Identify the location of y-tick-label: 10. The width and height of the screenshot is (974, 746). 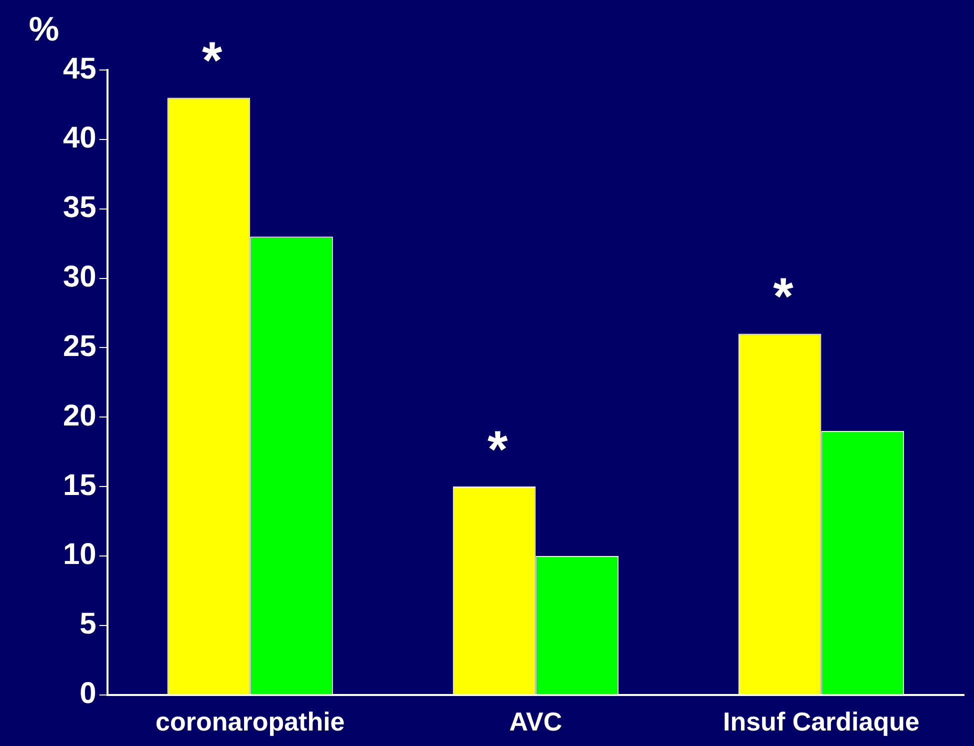
(79, 555).